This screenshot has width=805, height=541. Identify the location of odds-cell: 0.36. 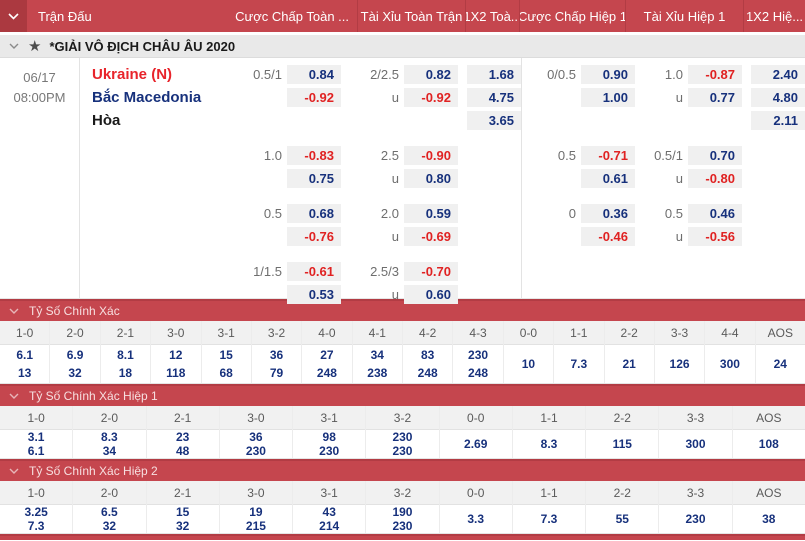
(608, 213).